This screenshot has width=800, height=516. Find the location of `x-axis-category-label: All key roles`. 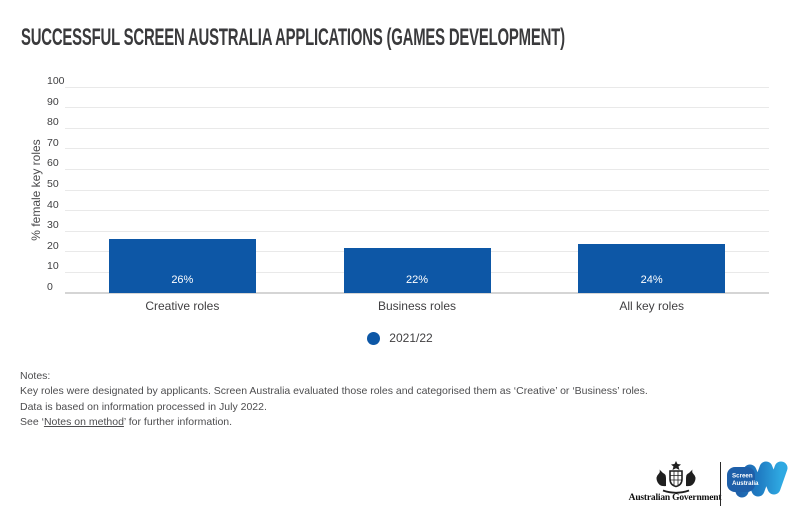

x-axis-category-label: All key roles is located at coordinates (651, 306).